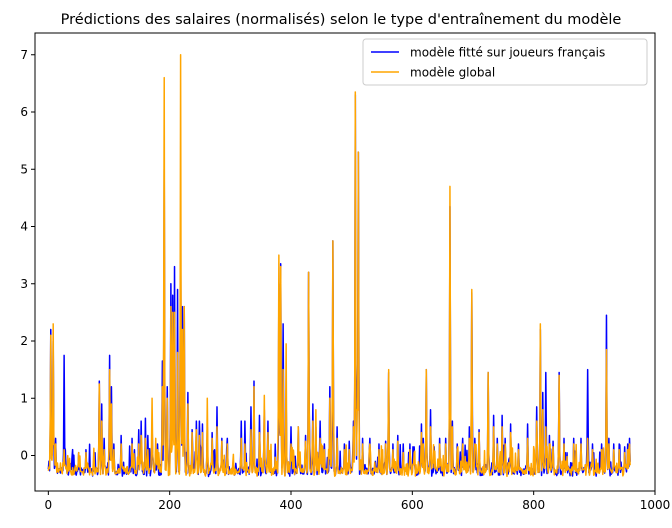 Image resolution: width=672 pixels, height=528 pixels. Describe the element at coordinates (412, 505) in the screenshot. I see `x-tick-label: 600` at that location.